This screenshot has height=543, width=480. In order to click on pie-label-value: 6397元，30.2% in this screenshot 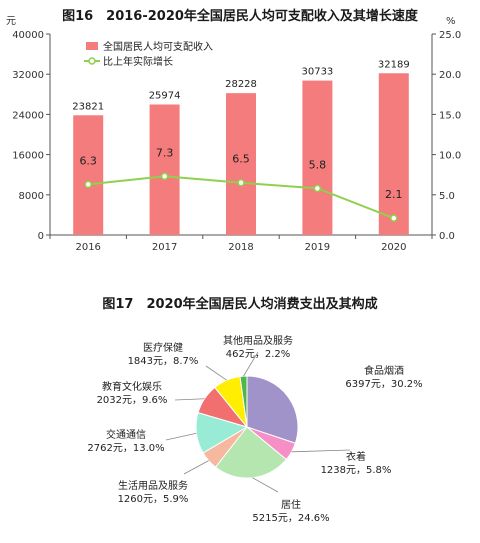, I will do `click(383, 384)`.